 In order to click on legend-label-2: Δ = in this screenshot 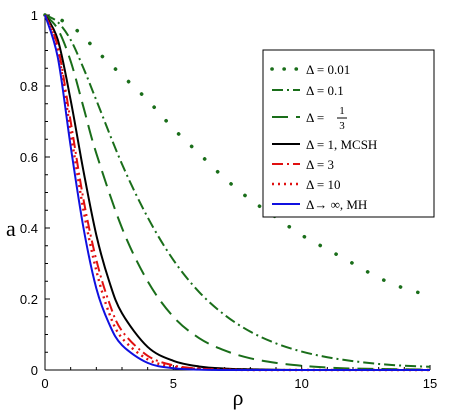, I will do `click(315, 117)`.